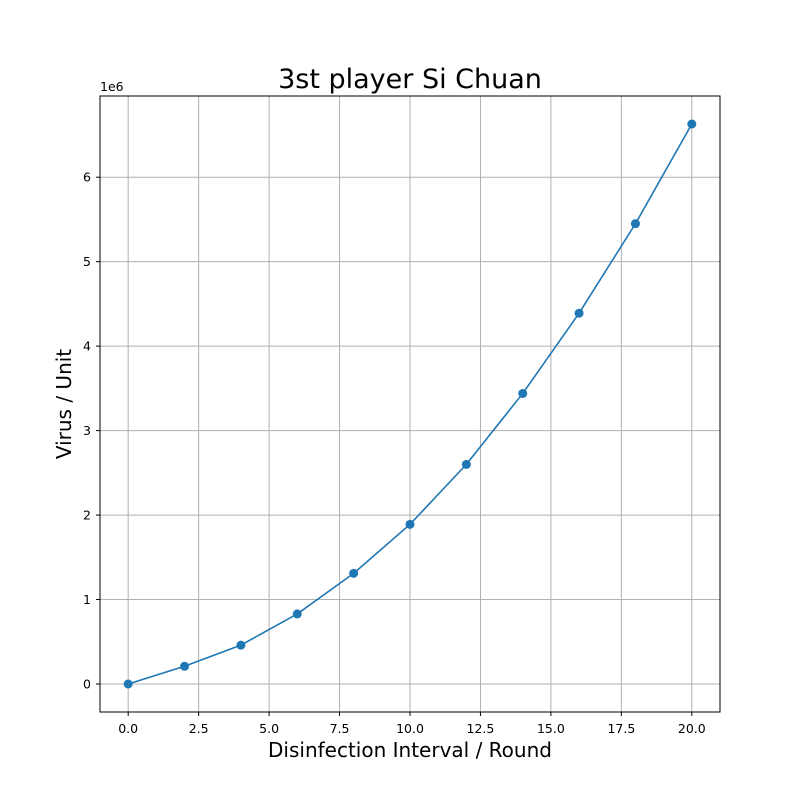 The width and height of the screenshot is (800, 805). What do you see at coordinates (340, 728) in the screenshot?
I see `x-tick-label: 7.5` at bounding box center [340, 728].